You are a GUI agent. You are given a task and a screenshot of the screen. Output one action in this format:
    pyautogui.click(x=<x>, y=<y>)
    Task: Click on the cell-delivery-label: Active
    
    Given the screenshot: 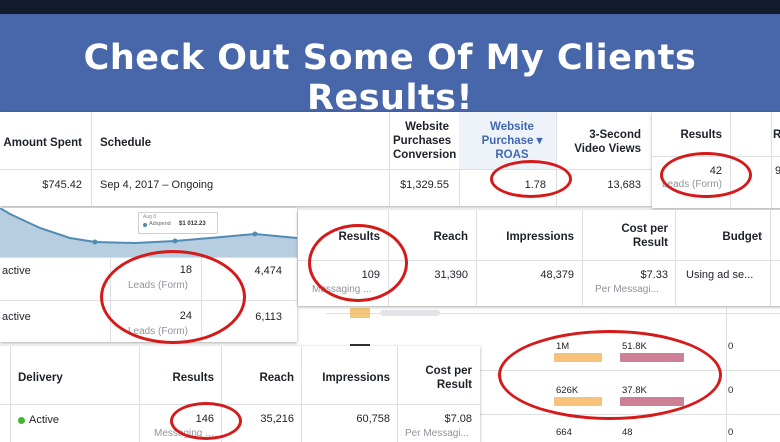 What is the action you would take?
    pyautogui.click(x=44, y=420)
    